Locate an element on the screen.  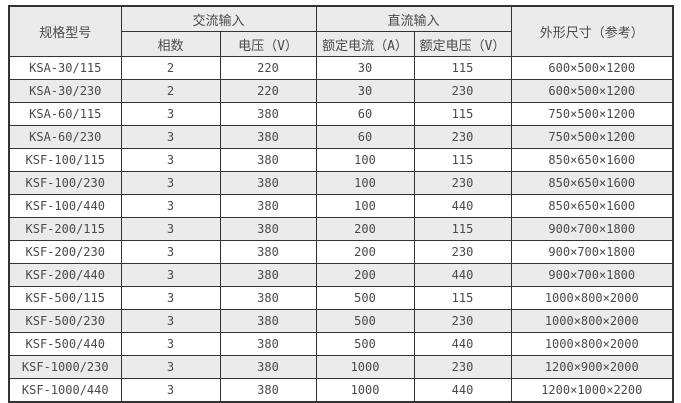
cell-dimensions: 600×500×1200 is located at coordinates (592, 68).